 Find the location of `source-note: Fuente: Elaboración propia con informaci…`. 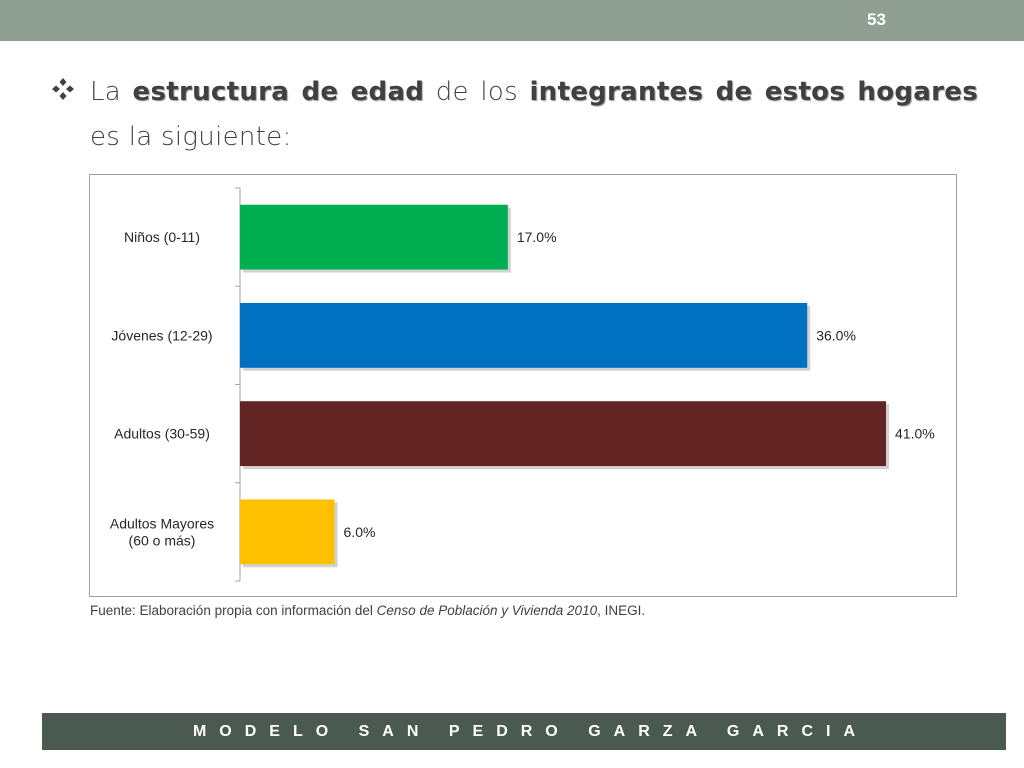

source-note: Fuente: Elaboración propia con informaci… is located at coordinates (367, 610).